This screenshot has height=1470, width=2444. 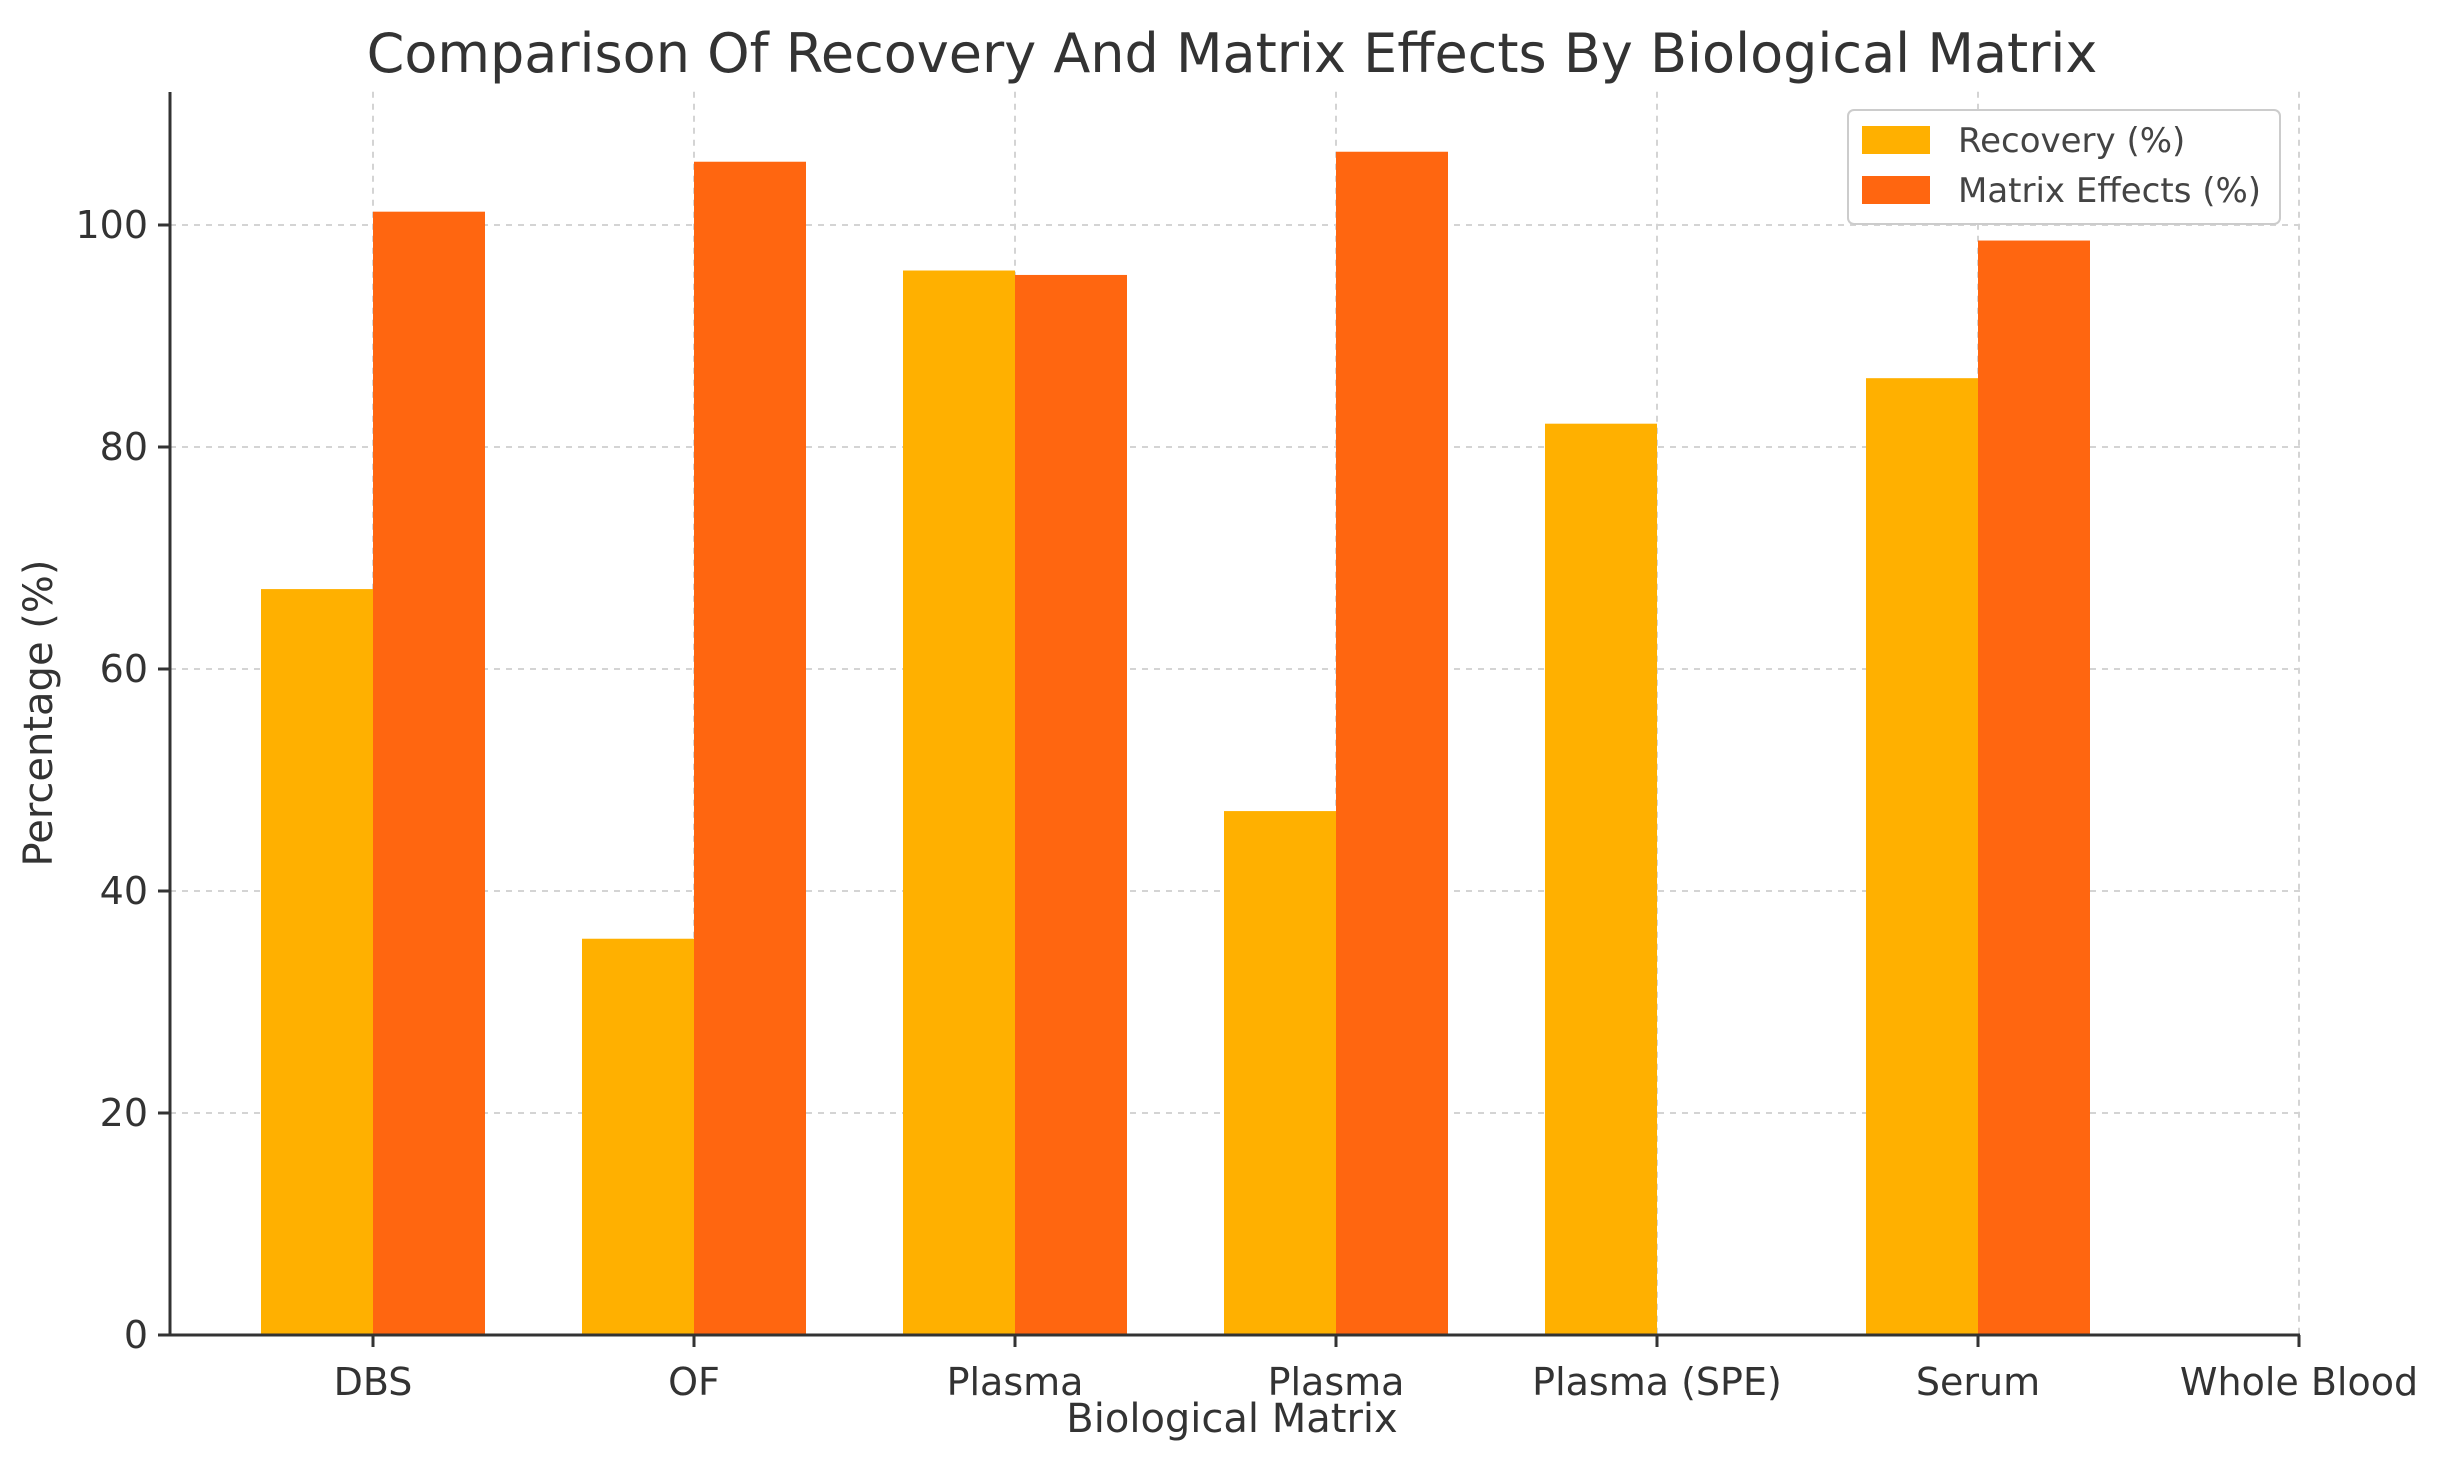 I want to click on legend-label-recovery: Recovery (%), so click(x=2071, y=141).